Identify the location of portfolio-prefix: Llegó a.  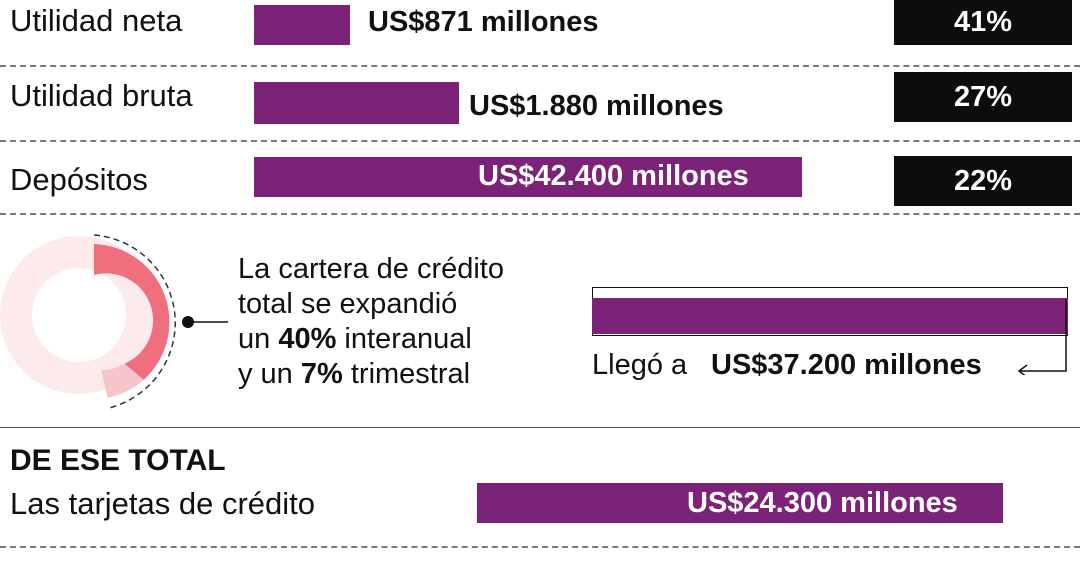
(640, 365).